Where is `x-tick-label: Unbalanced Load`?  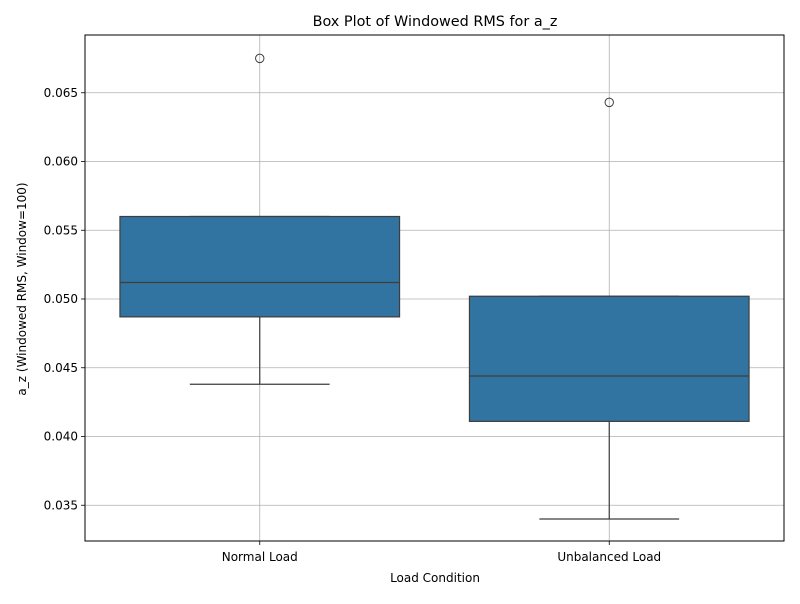
x-tick-label: Unbalanced Load is located at coordinates (609, 557).